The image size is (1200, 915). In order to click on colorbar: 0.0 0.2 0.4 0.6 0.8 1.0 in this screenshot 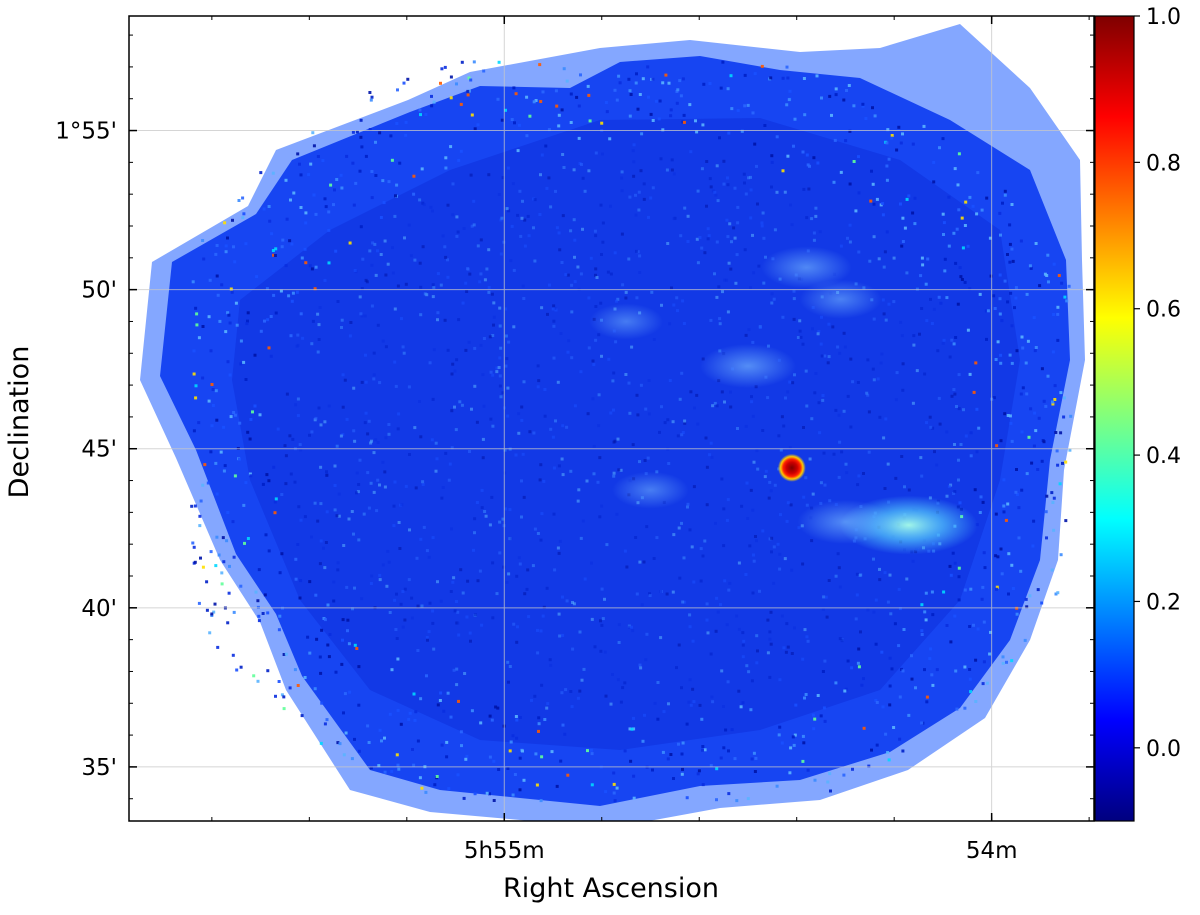, I will do `click(1137, 413)`.